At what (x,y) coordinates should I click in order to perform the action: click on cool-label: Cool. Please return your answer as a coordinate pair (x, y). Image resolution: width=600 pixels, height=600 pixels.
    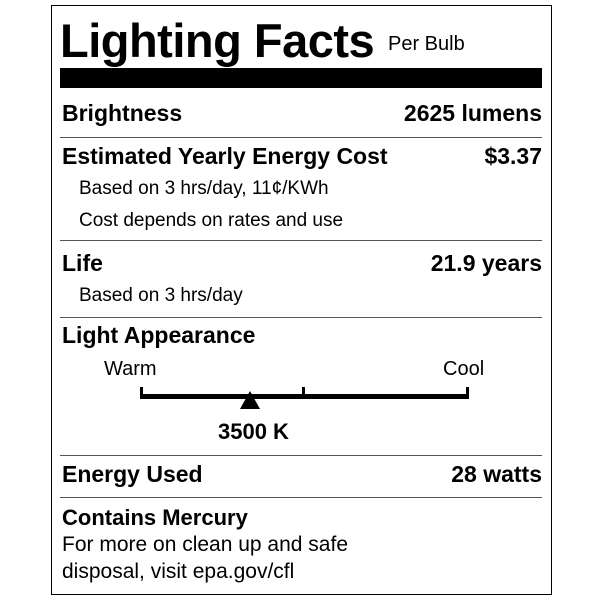
    Looking at the image, I should click on (464, 369).